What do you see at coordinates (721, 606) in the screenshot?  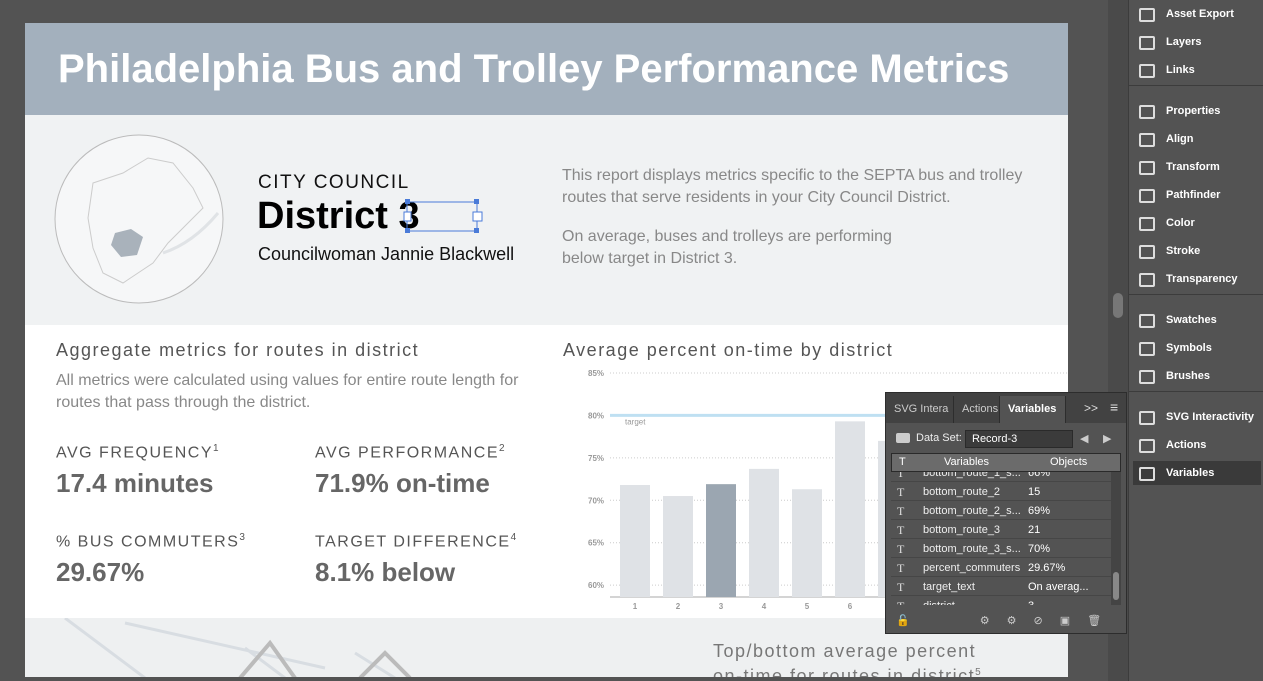 I see `x-tick-label: 3` at bounding box center [721, 606].